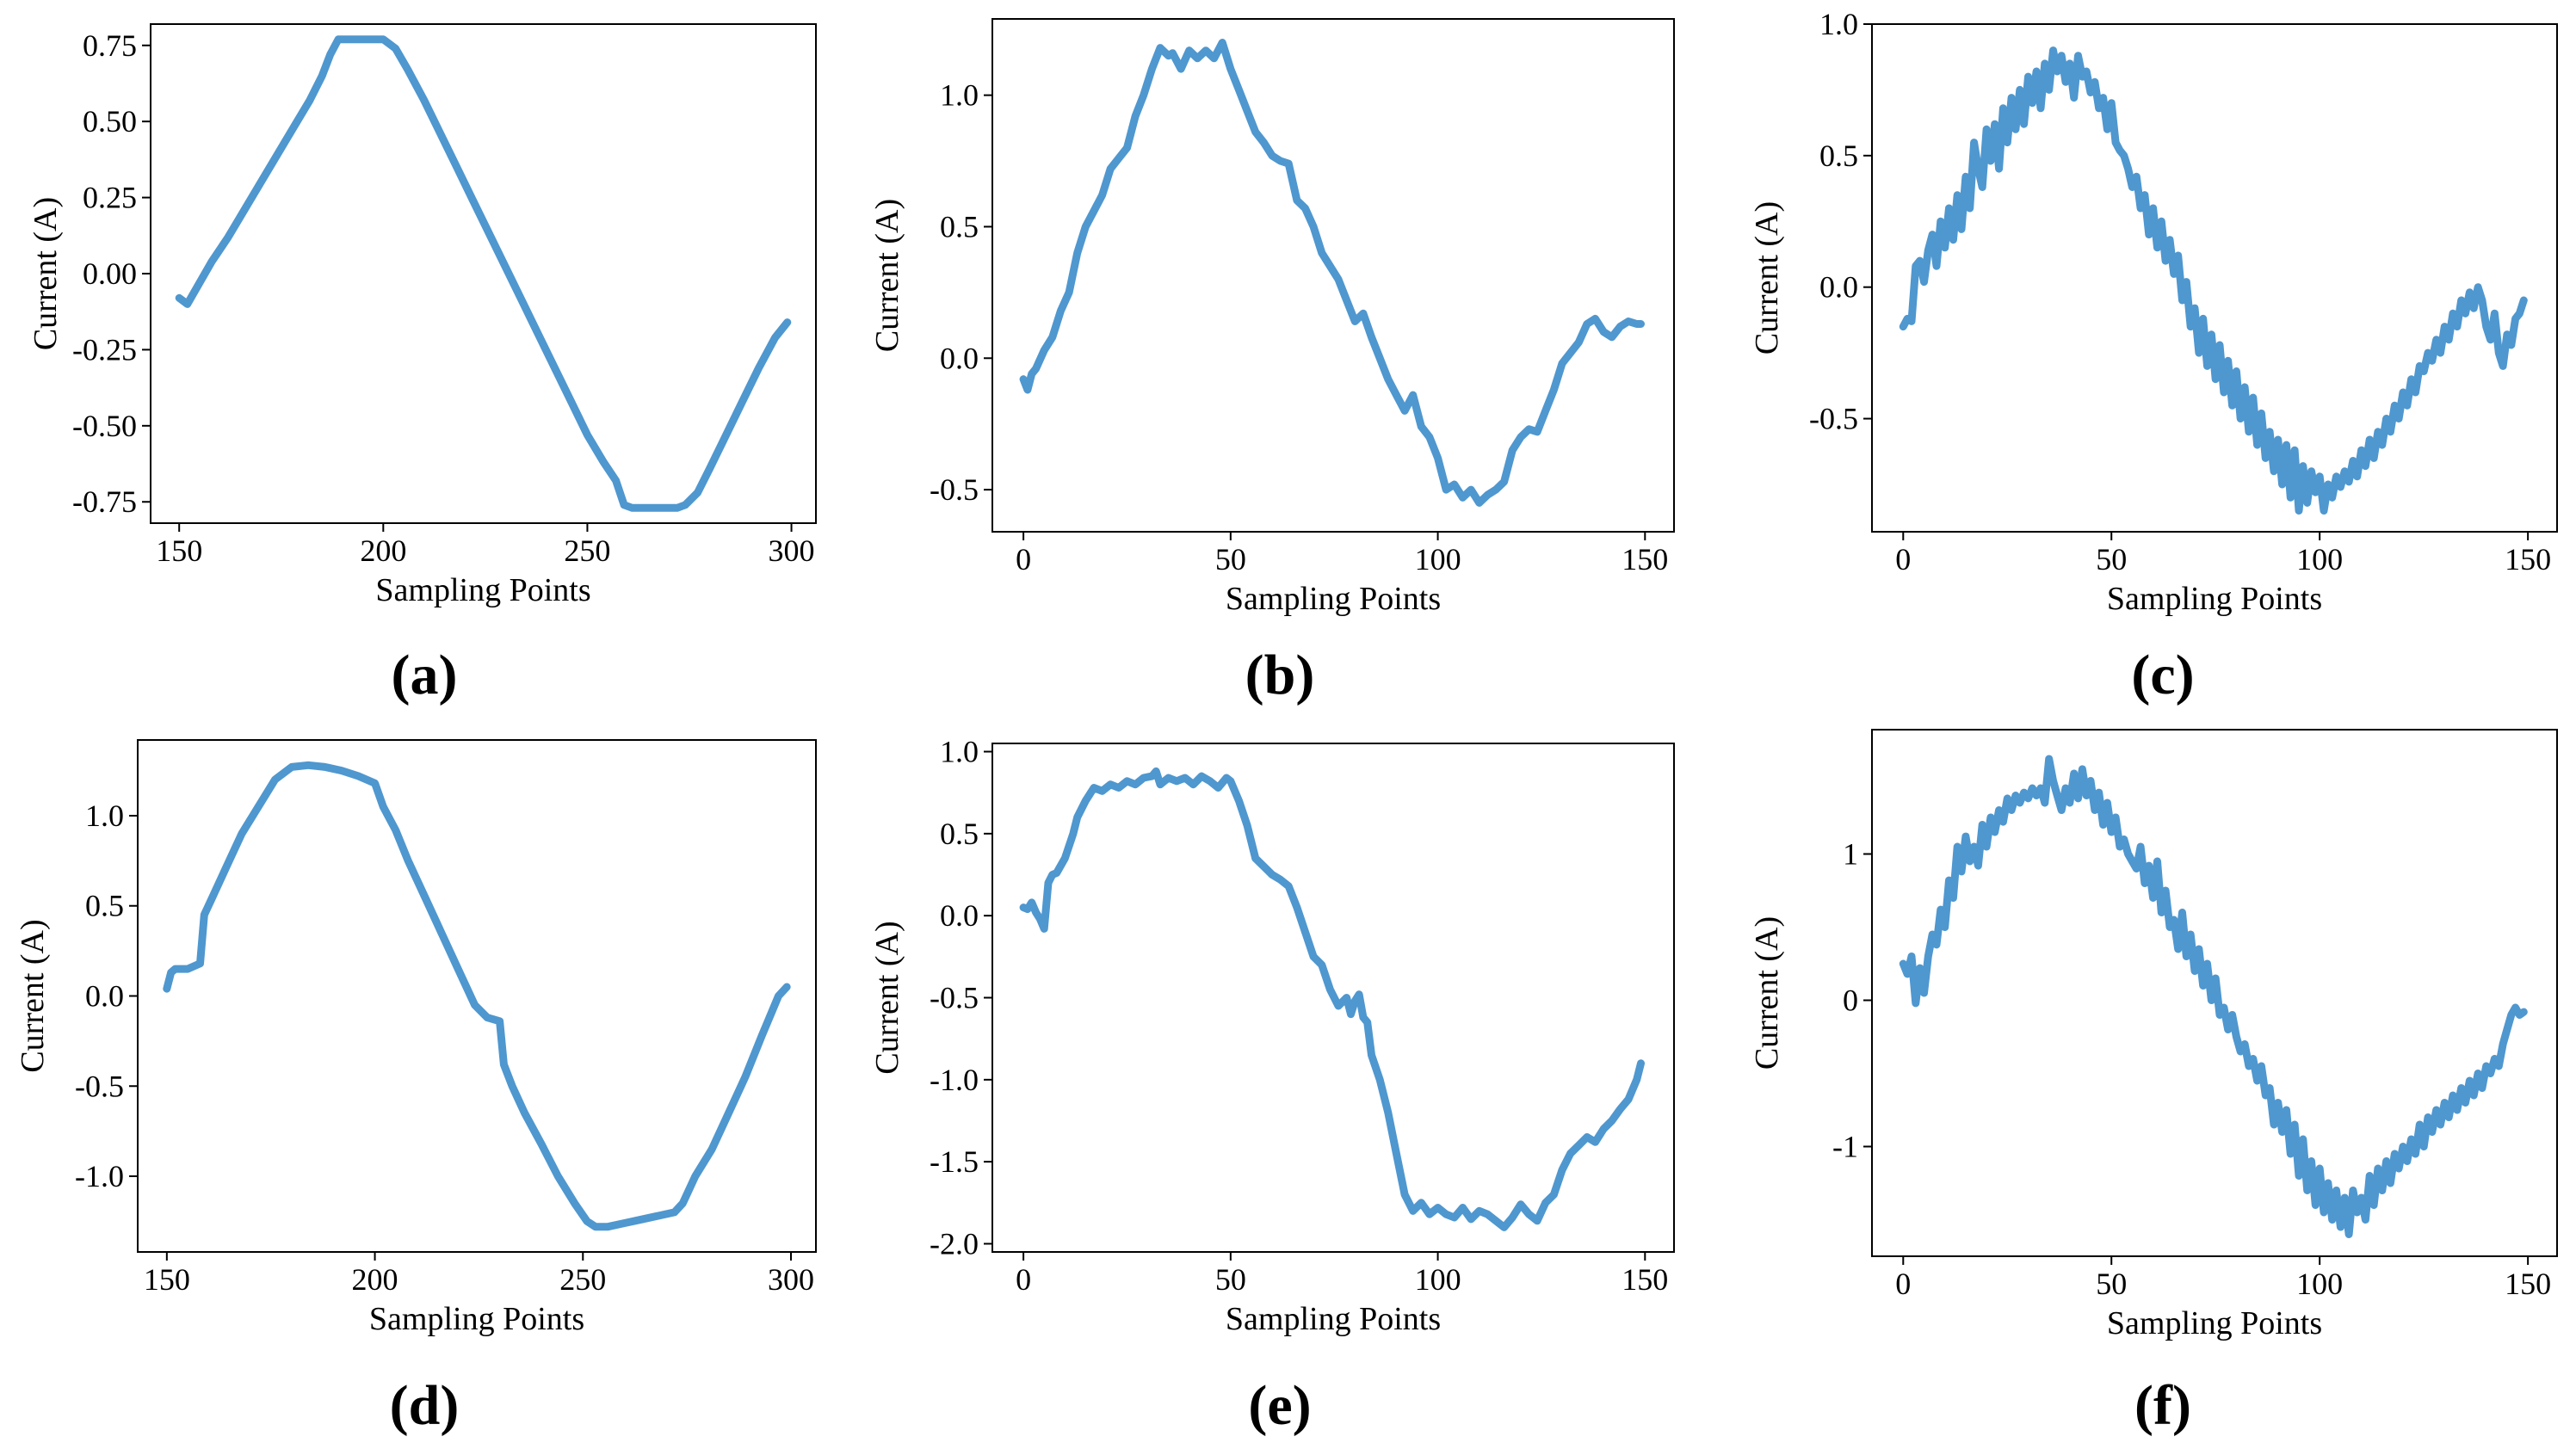 The width and height of the screenshot is (2576, 1449). I want to click on y-tick-label: 1, so click(1850, 855).